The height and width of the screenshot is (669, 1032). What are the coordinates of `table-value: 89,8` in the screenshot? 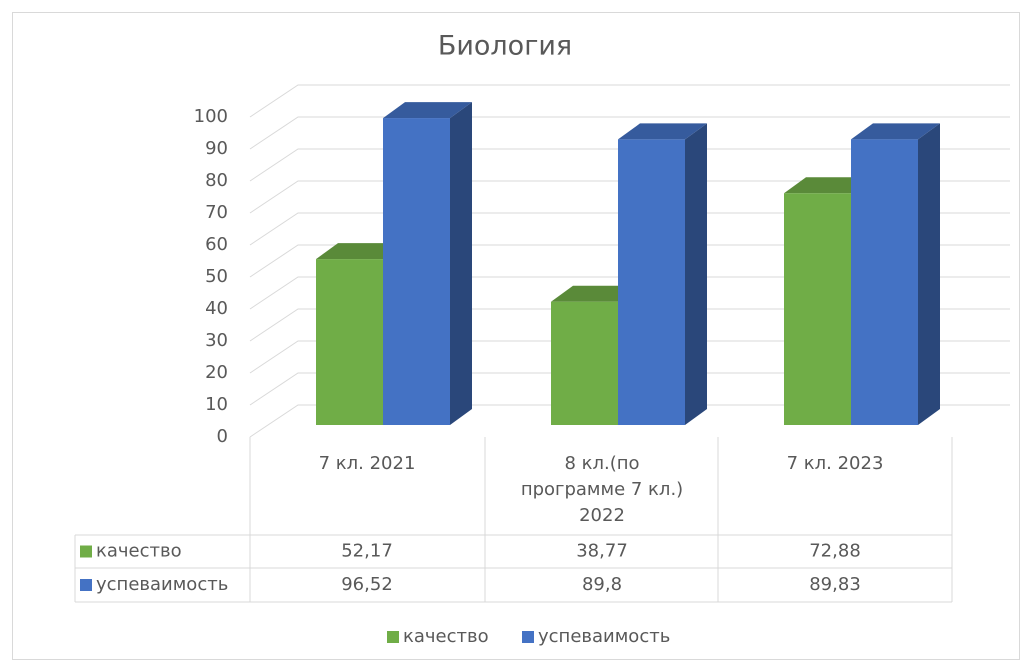 It's located at (602, 584).